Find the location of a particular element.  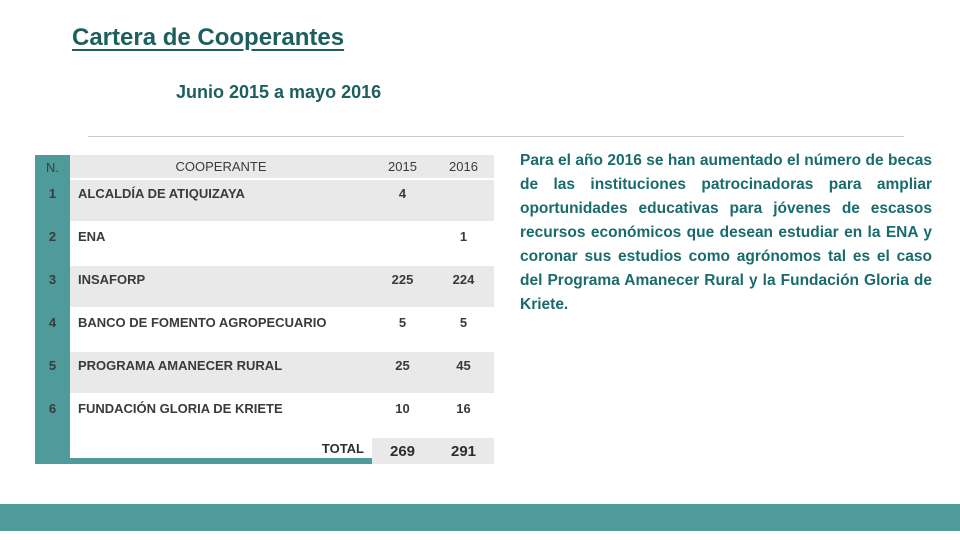

value-2015: 10 is located at coordinates (402, 416).